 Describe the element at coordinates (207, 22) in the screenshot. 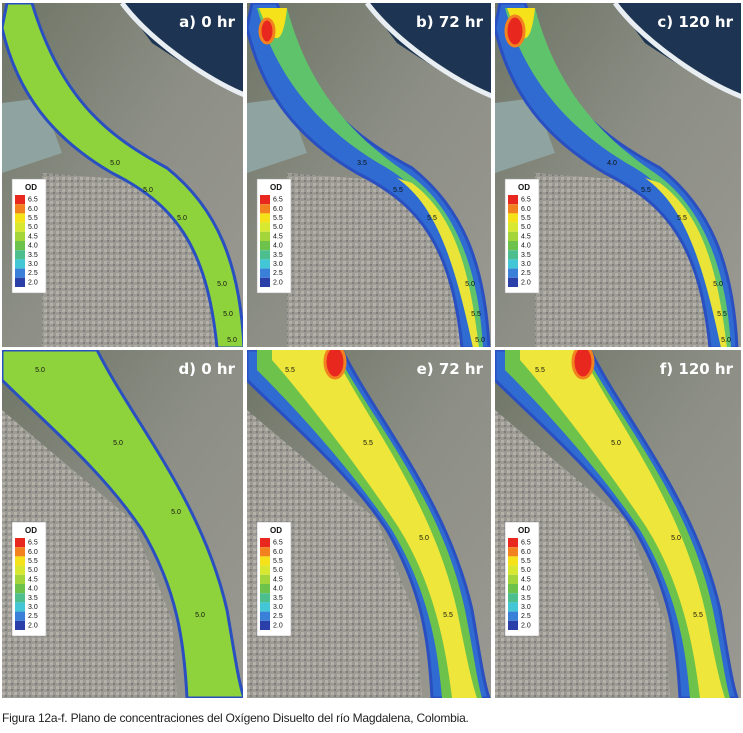

I see `panel-title: a) 0 hr` at that location.